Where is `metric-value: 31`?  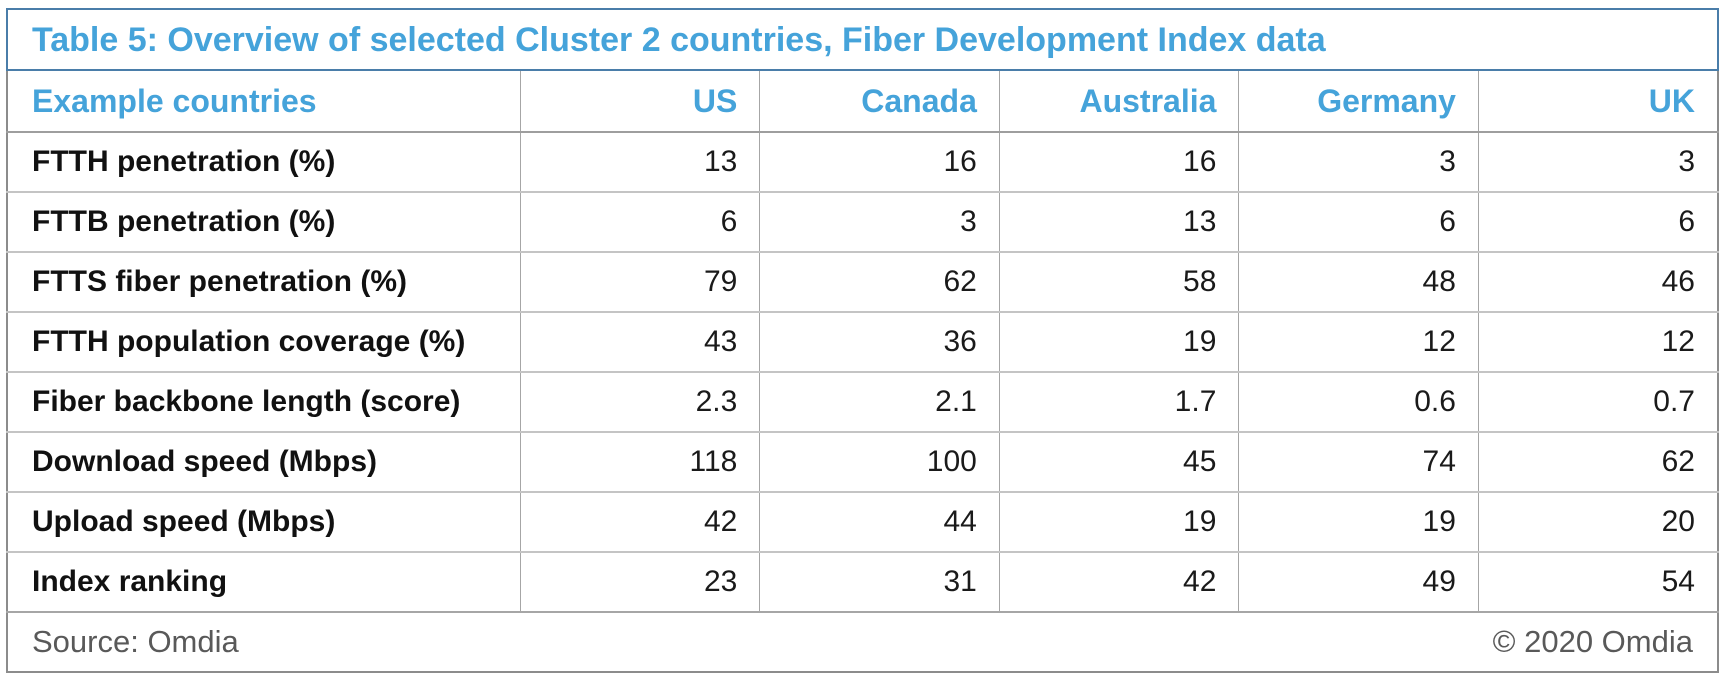
metric-value: 31 is located at coordinates (879, 581).